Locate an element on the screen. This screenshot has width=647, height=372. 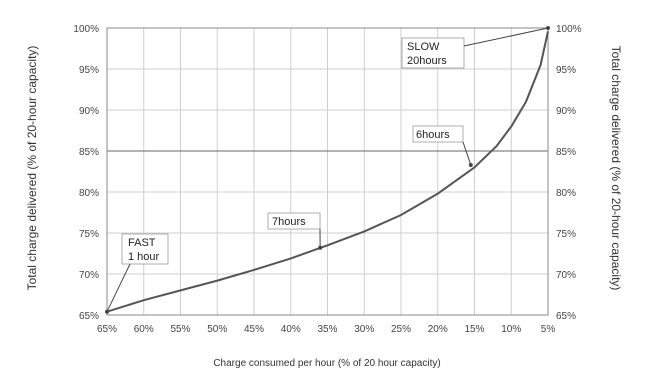
y-tick-label-right: 75% is located at coordinates (566, 234).